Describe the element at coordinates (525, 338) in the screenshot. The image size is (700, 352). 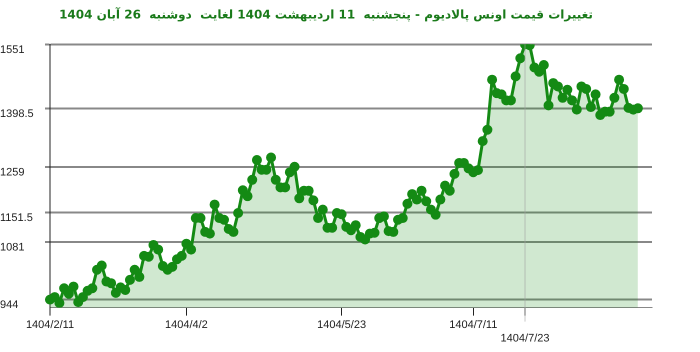
I see `x-tick-label: 1404/7/23` at that location.